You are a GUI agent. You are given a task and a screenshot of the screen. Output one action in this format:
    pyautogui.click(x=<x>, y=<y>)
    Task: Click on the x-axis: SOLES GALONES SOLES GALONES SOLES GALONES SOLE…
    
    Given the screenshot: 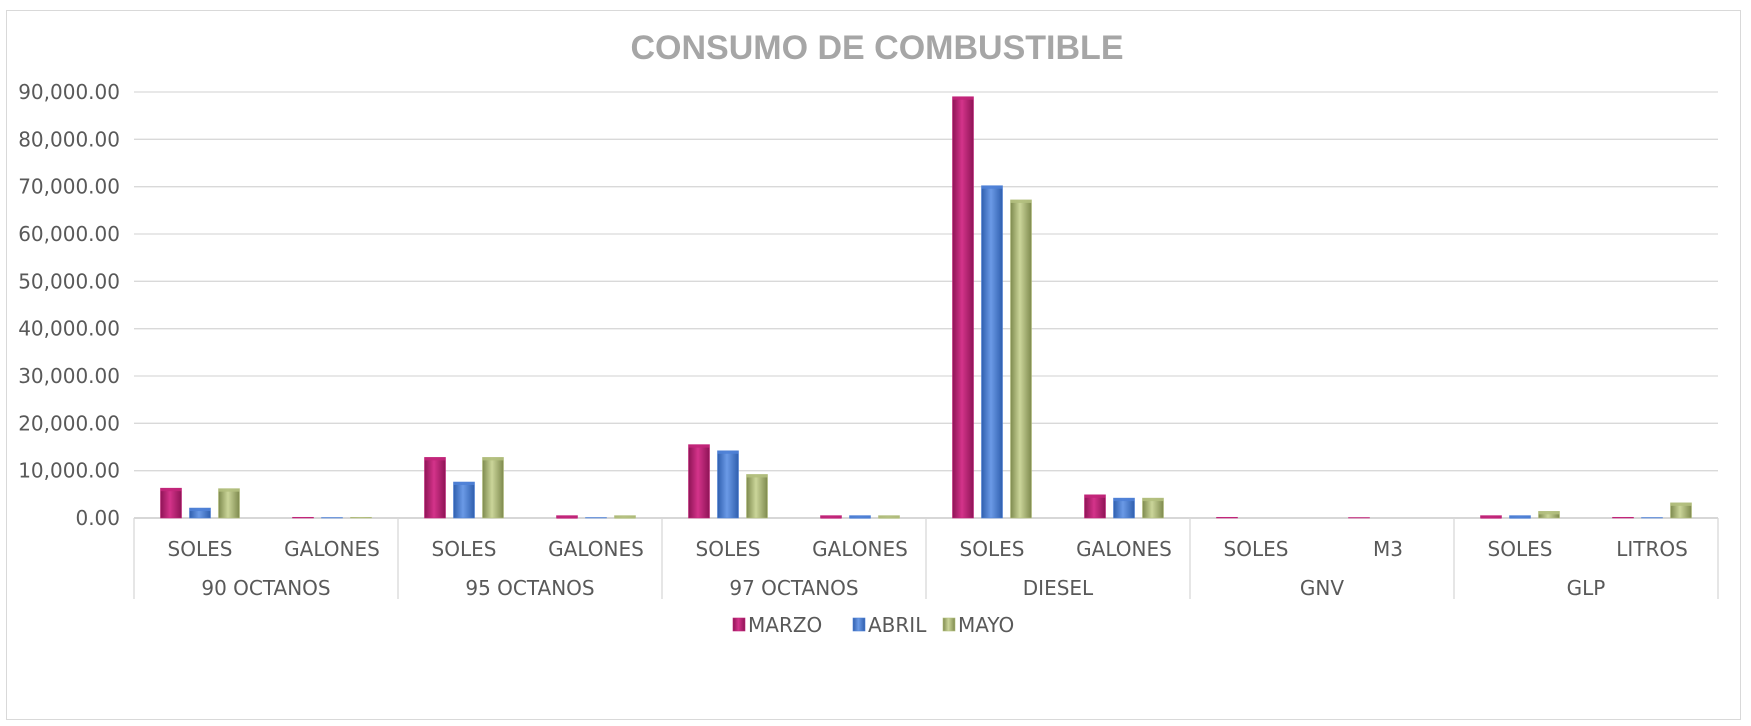 What is the action you would take?
    pyautogui.click(x=926, y=559)
    